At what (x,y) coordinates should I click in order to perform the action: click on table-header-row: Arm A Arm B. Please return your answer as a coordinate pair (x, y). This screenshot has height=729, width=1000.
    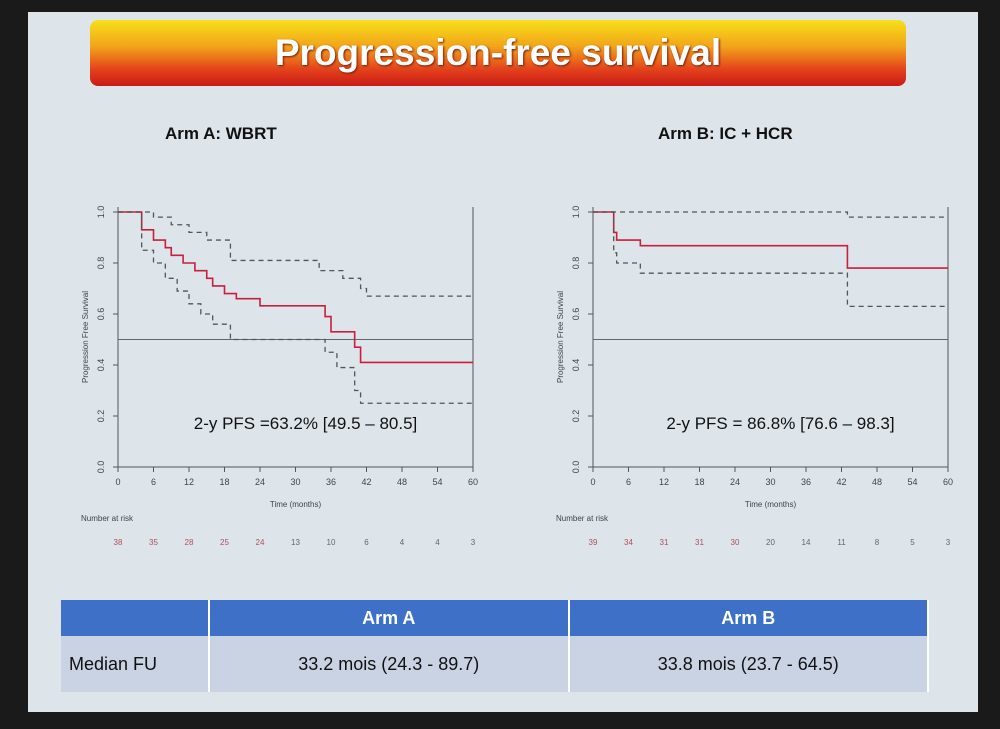
    Looking at the image, I should click on (495, 618).